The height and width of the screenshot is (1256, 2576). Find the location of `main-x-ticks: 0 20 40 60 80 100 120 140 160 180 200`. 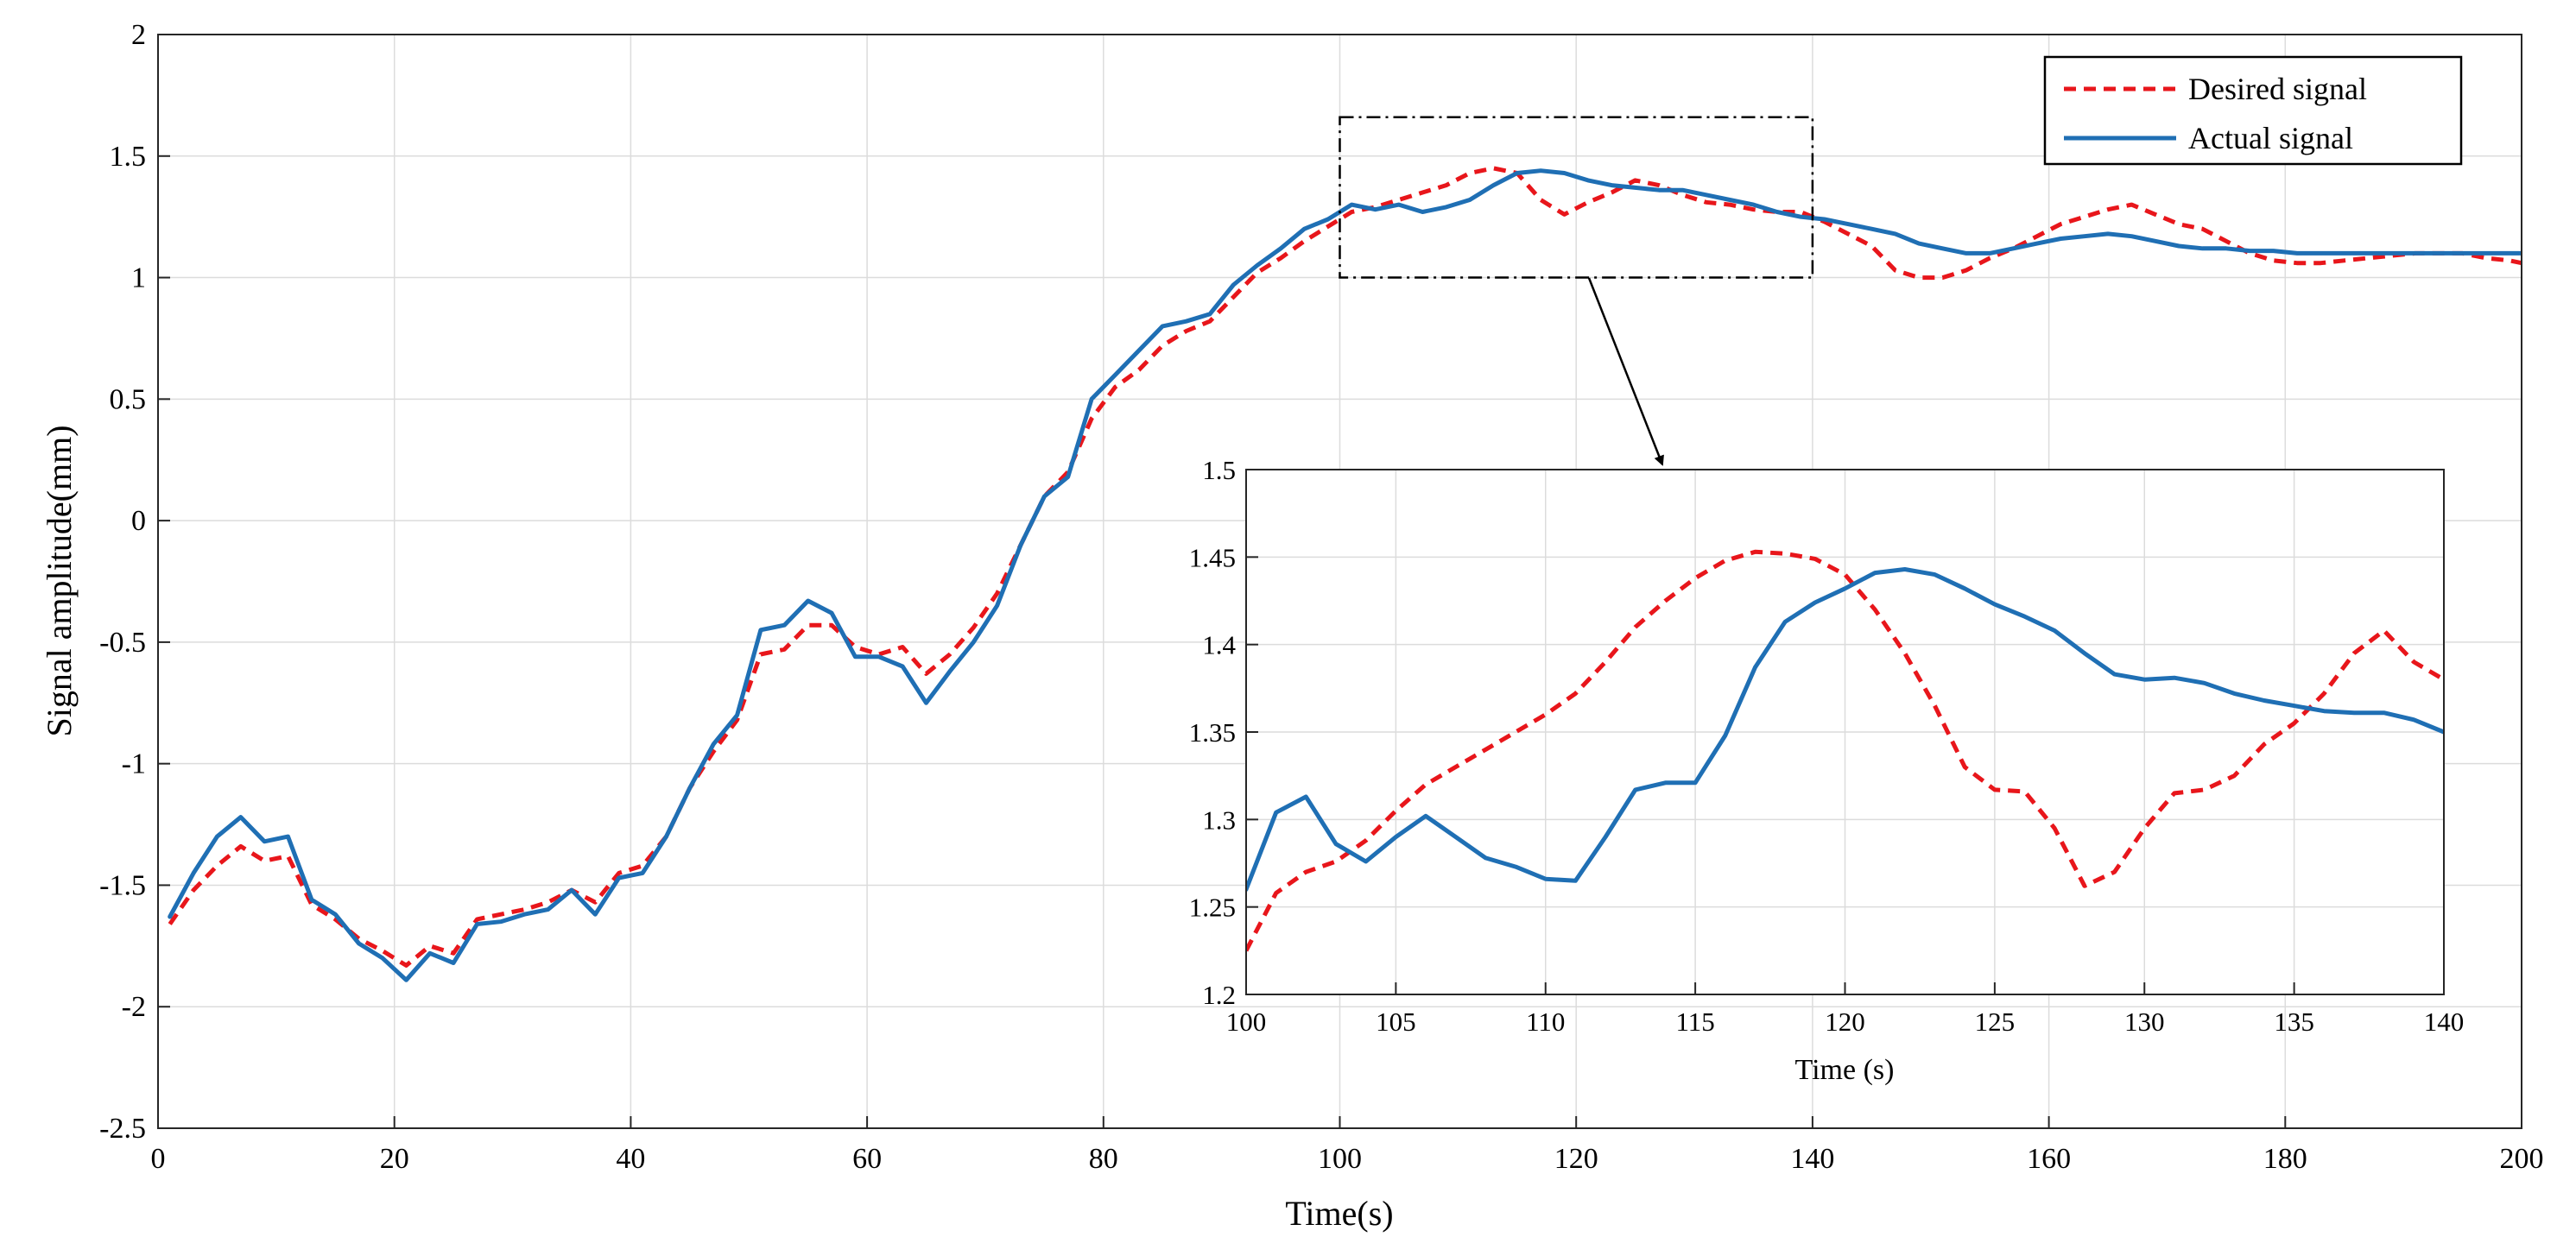

main-x-ticks: 0 20 40 60 80 100 120 140 160 180 200 is located at coordinates (1347, 1146).